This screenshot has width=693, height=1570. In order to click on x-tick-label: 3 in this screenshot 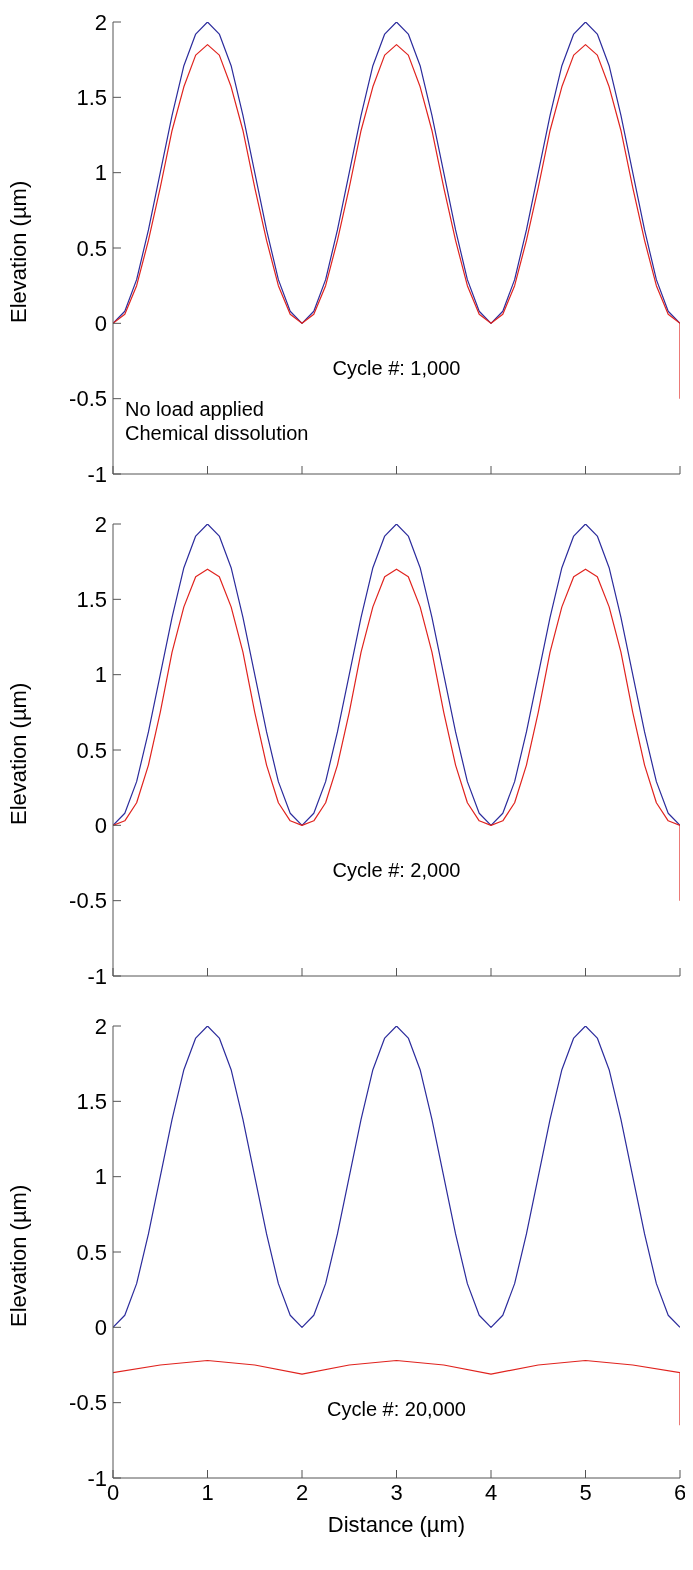, I will do `click(396, 1492)`.